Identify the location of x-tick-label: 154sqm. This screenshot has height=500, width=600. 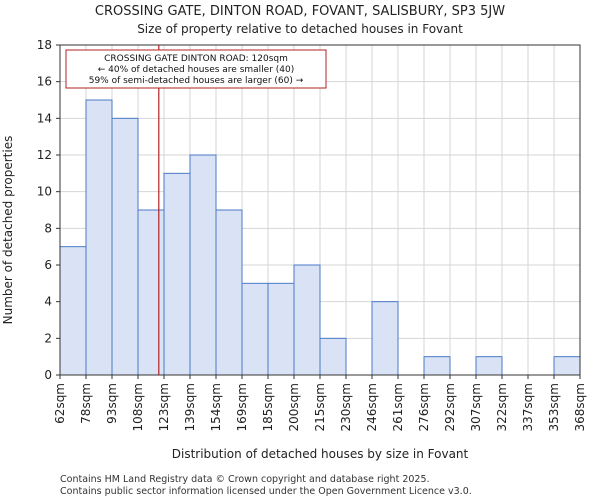
(216, 407).